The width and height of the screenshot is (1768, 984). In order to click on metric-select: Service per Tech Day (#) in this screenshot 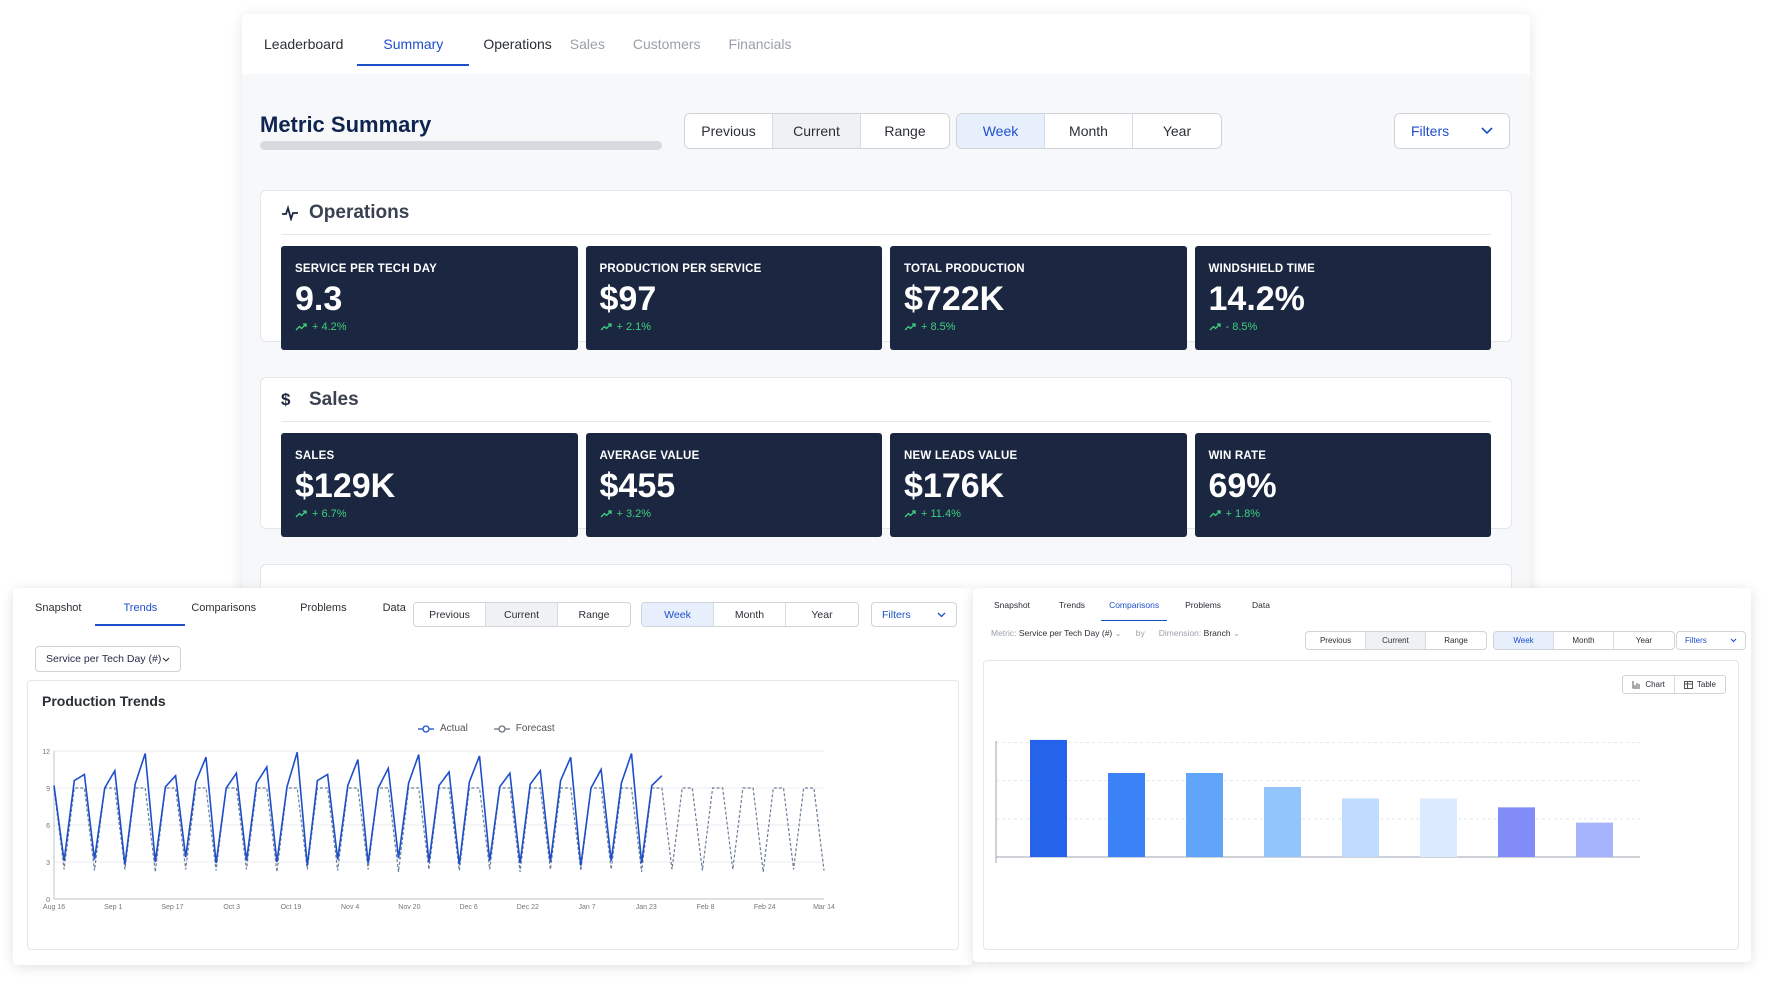, I will do `click(108, 659)`.